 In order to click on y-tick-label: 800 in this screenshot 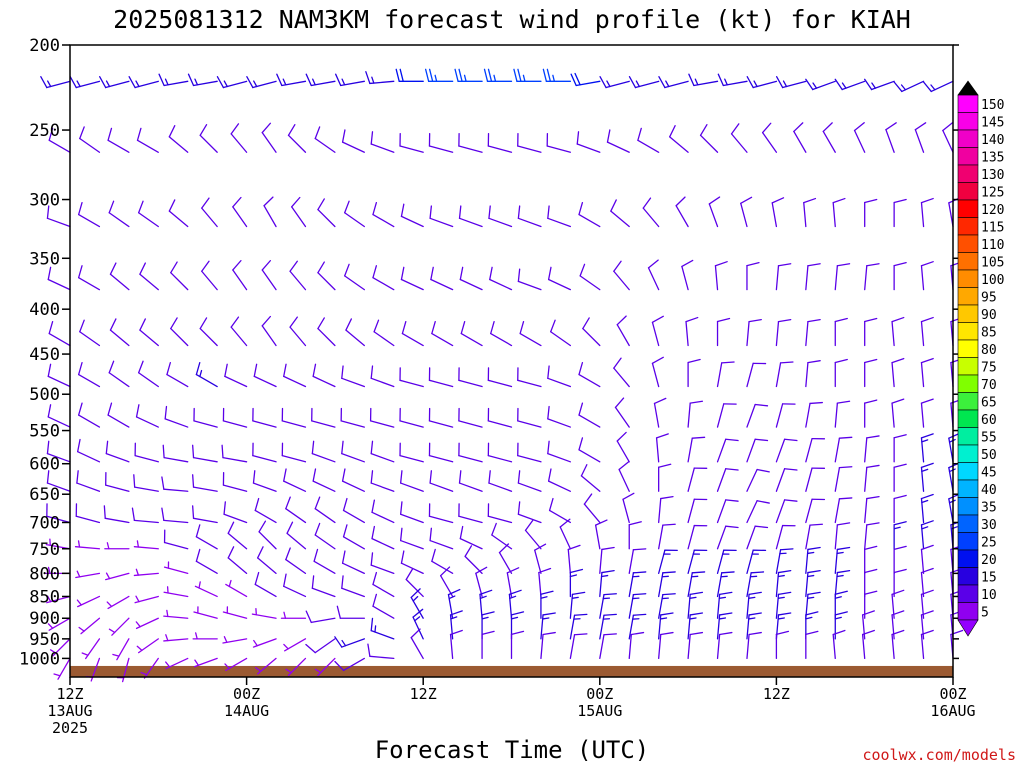, I will do `click(44, 574)`.